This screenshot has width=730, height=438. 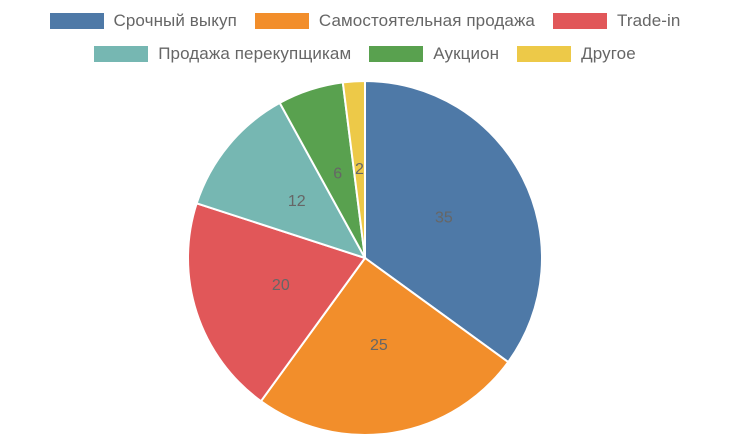 I want to click on legend-item-trade-in: Trade-in, so click(x=616, y=21).